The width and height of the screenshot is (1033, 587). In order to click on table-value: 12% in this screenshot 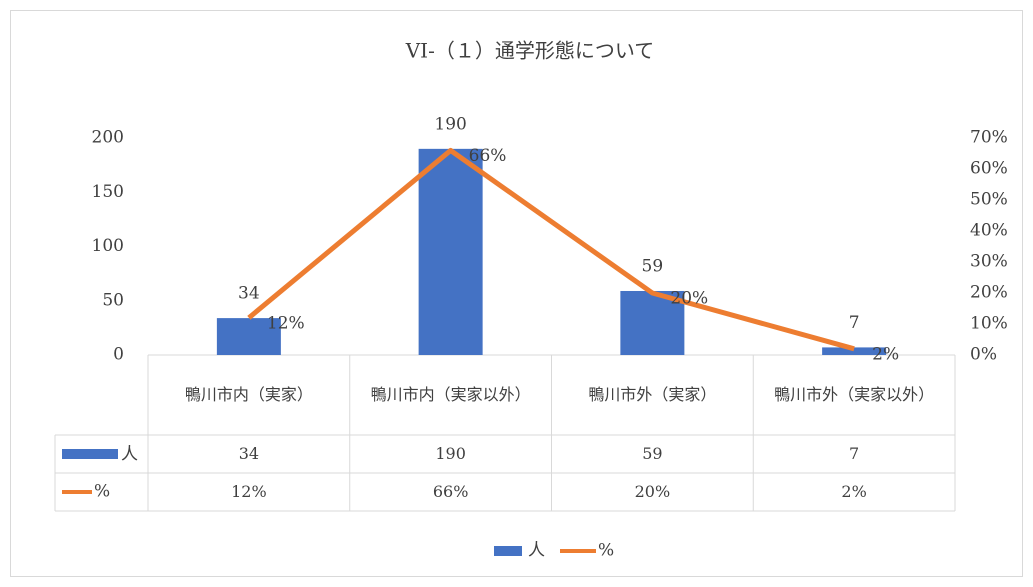, I will do `click(249, 491)`.